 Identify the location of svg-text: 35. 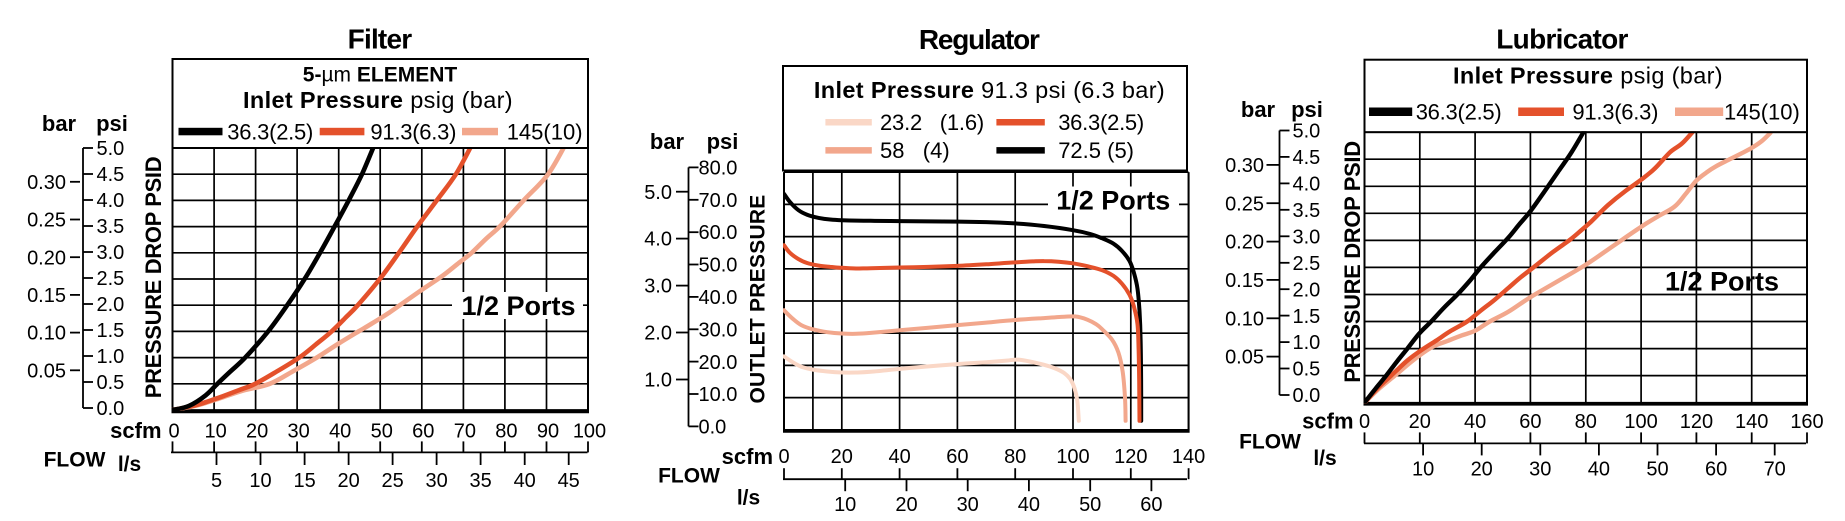
(480, 481).